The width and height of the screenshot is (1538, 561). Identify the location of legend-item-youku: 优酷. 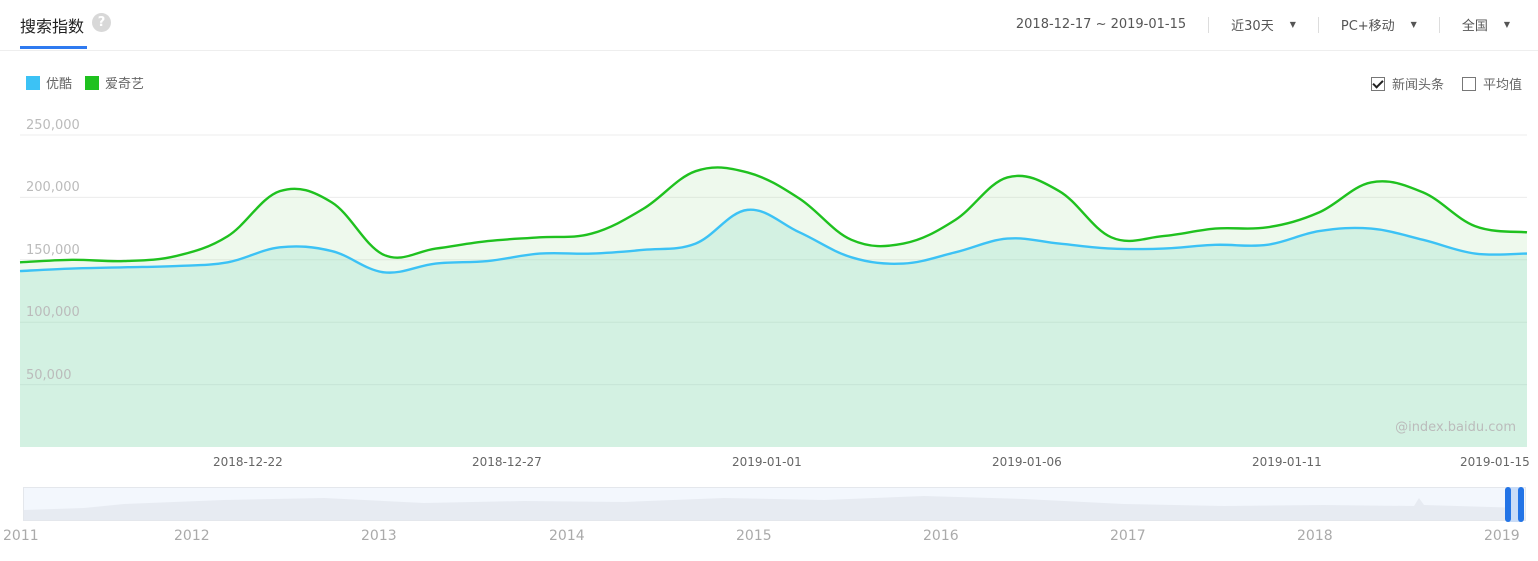
(49, 82).